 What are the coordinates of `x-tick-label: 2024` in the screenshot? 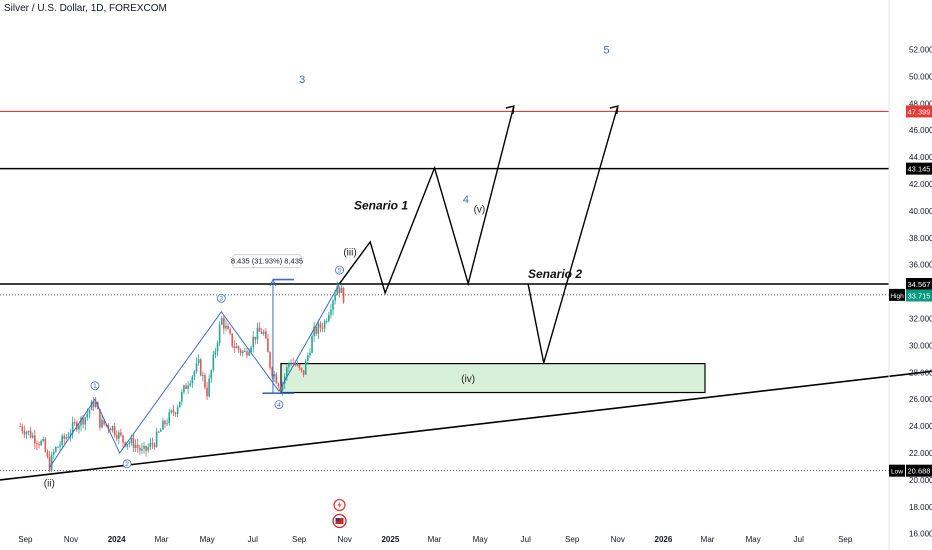 It's located at (117, 539).